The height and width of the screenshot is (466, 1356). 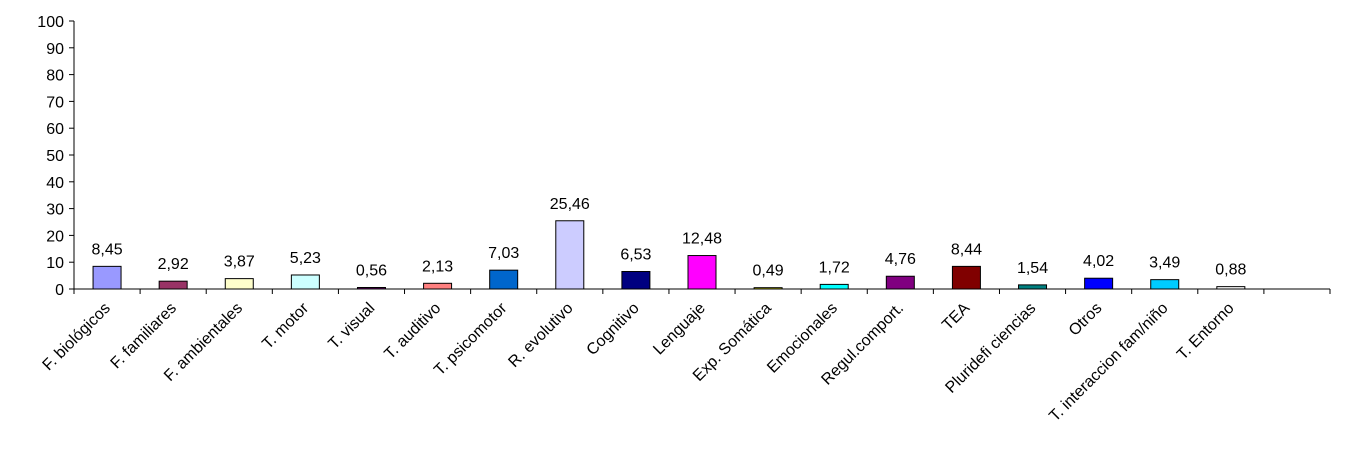 What do you see at coordinates (834, 267) in the screenshot?
I see `data-label: 1,72` at bounding box center [834, 267].